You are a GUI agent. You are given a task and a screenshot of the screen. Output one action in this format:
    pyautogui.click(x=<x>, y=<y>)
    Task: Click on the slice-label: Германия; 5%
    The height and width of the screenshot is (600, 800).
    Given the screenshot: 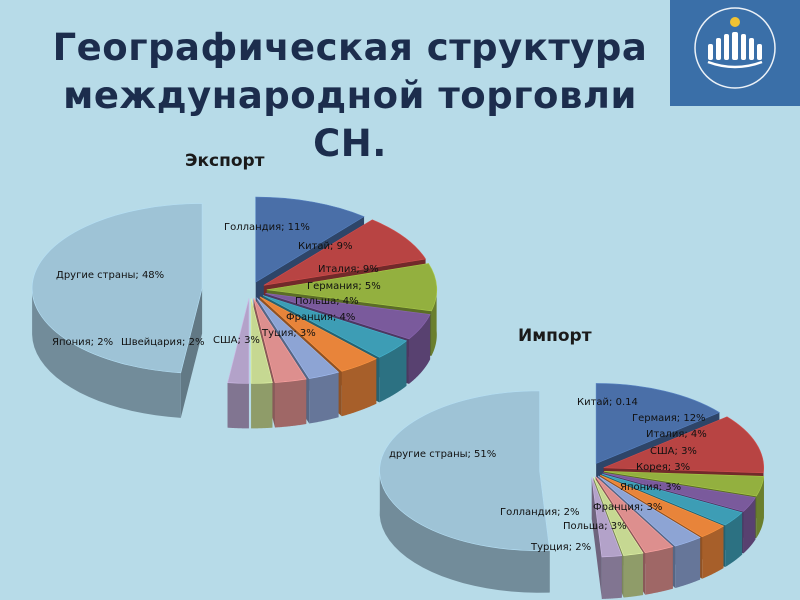 What is the action you would take?
    pyautogui.click(x=344, y=286)
    